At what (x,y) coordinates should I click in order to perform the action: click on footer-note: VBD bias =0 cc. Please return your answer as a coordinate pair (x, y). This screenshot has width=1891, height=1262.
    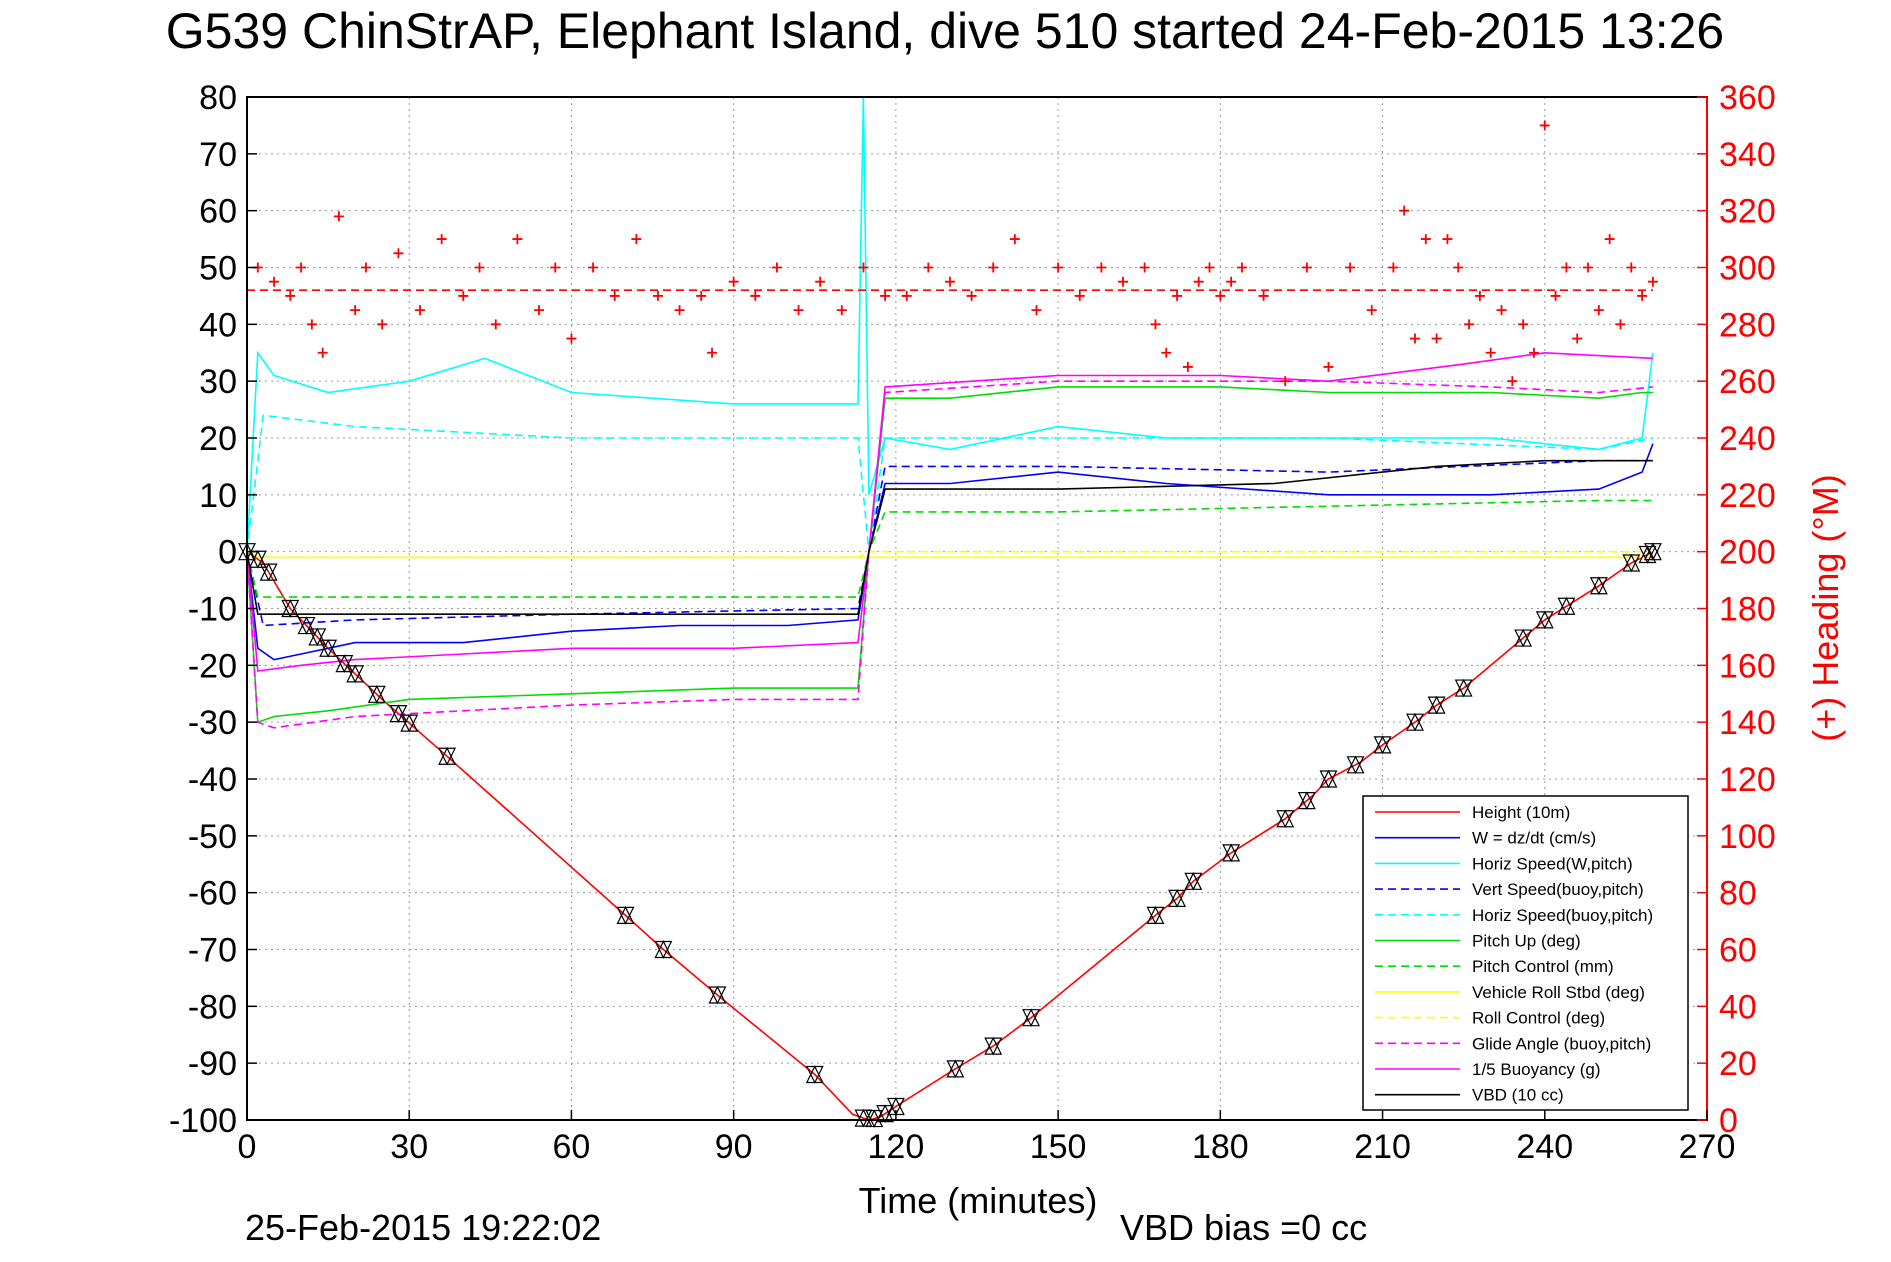
    Looking at the image, I should click on (1243, 1227).